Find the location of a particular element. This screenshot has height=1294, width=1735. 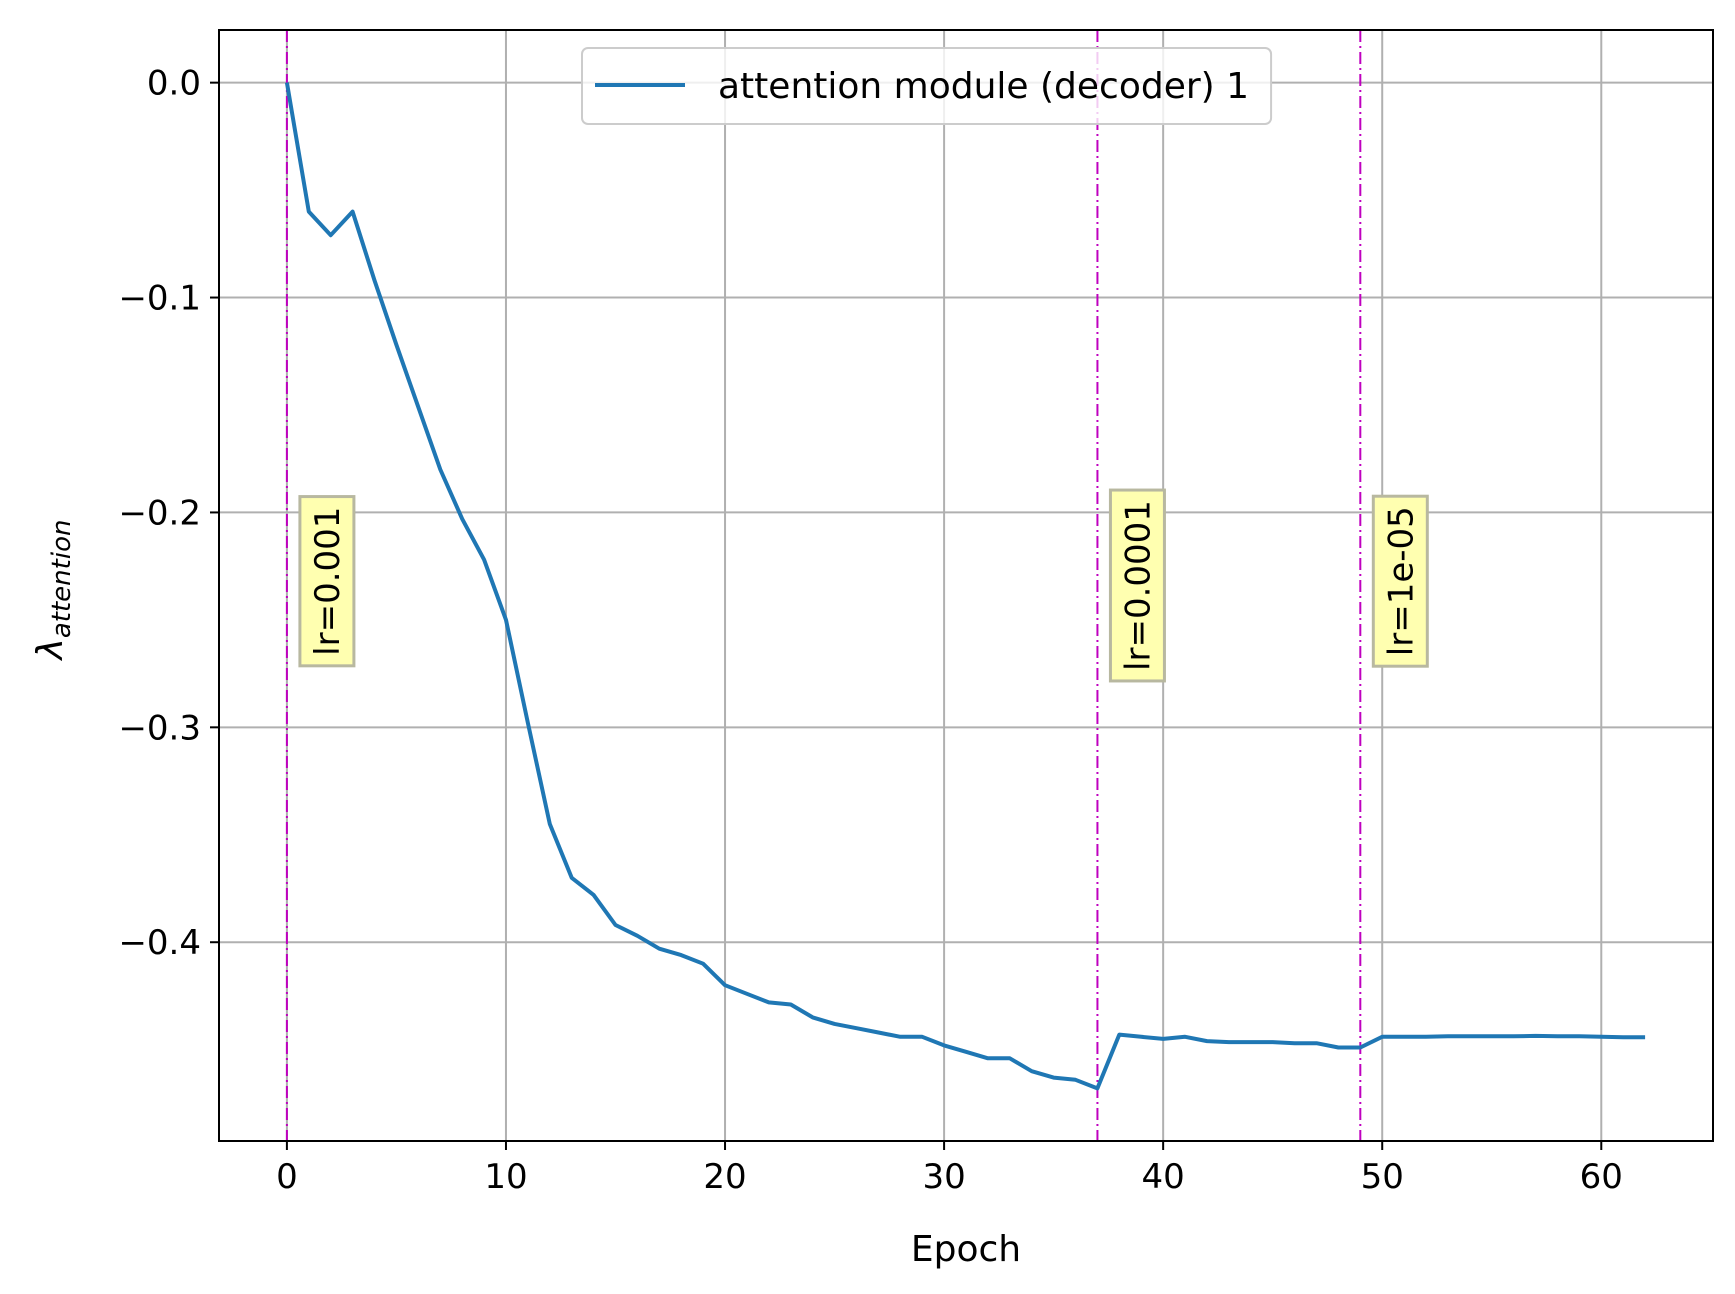

x-tick-label: 20 is located at coordinates (724, 1177).